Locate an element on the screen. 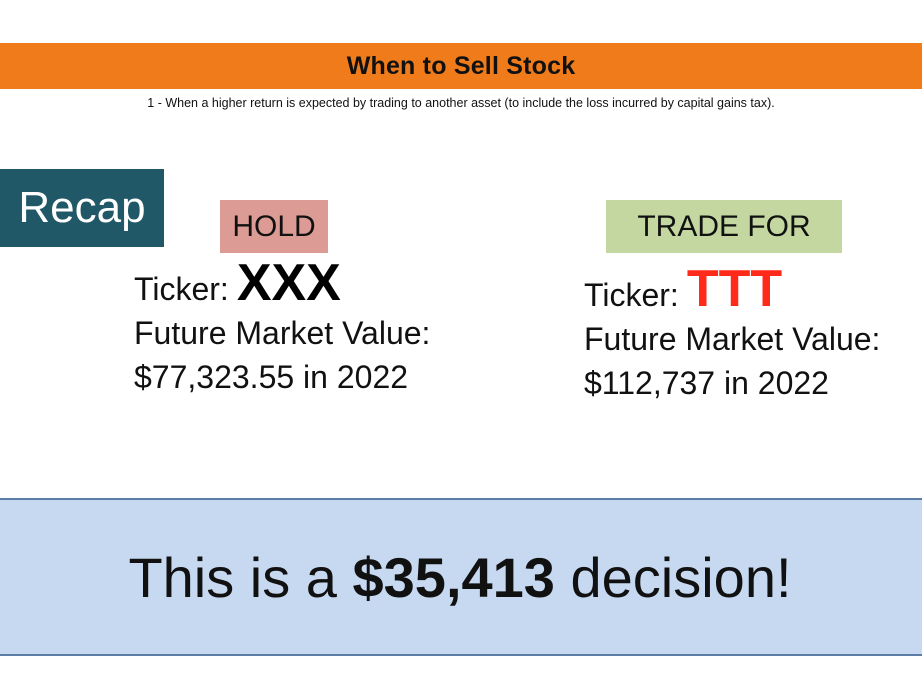 The width and height of the screenshot is (922, 679). decision-suffix: decision! is located at coordinates (673, 577).